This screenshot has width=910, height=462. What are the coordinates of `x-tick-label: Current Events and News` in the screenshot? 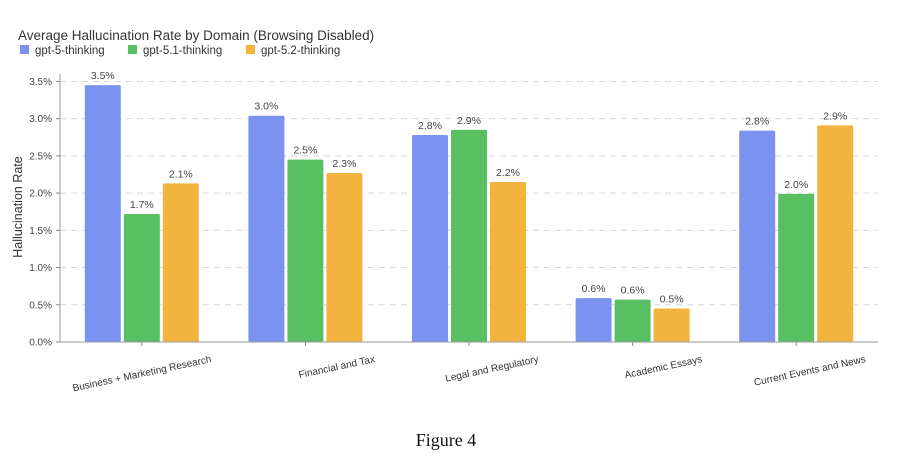 It's located at (810, 371).